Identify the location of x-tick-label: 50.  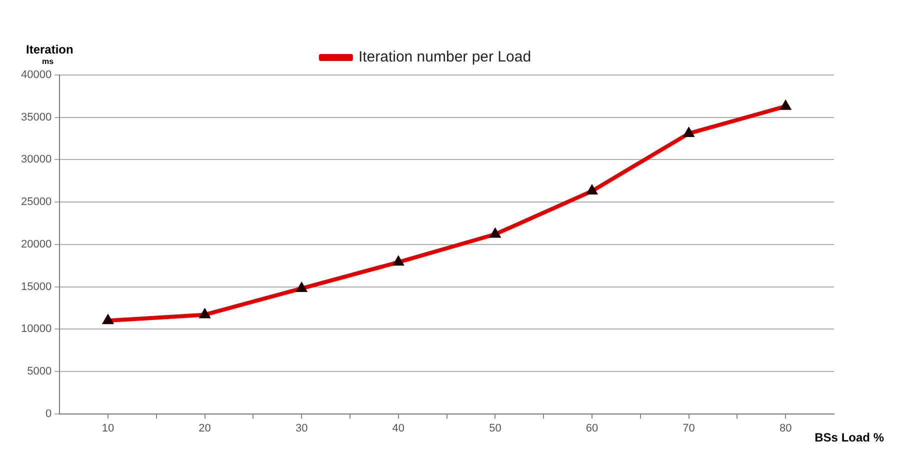
(495, 428).